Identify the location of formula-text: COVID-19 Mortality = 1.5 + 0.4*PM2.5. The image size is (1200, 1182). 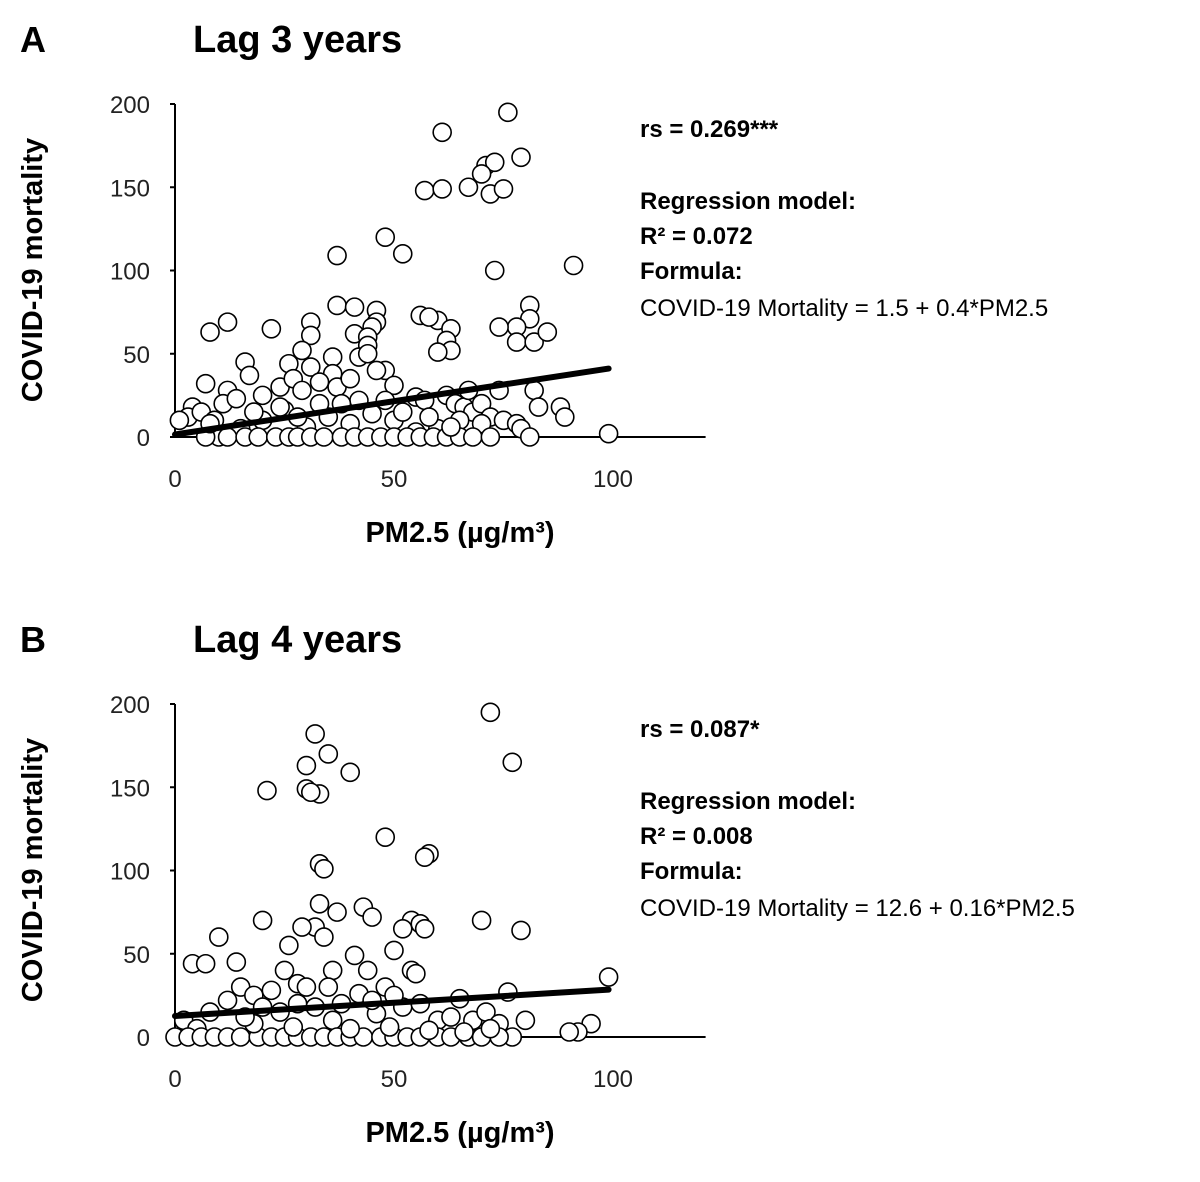
(844, 308).